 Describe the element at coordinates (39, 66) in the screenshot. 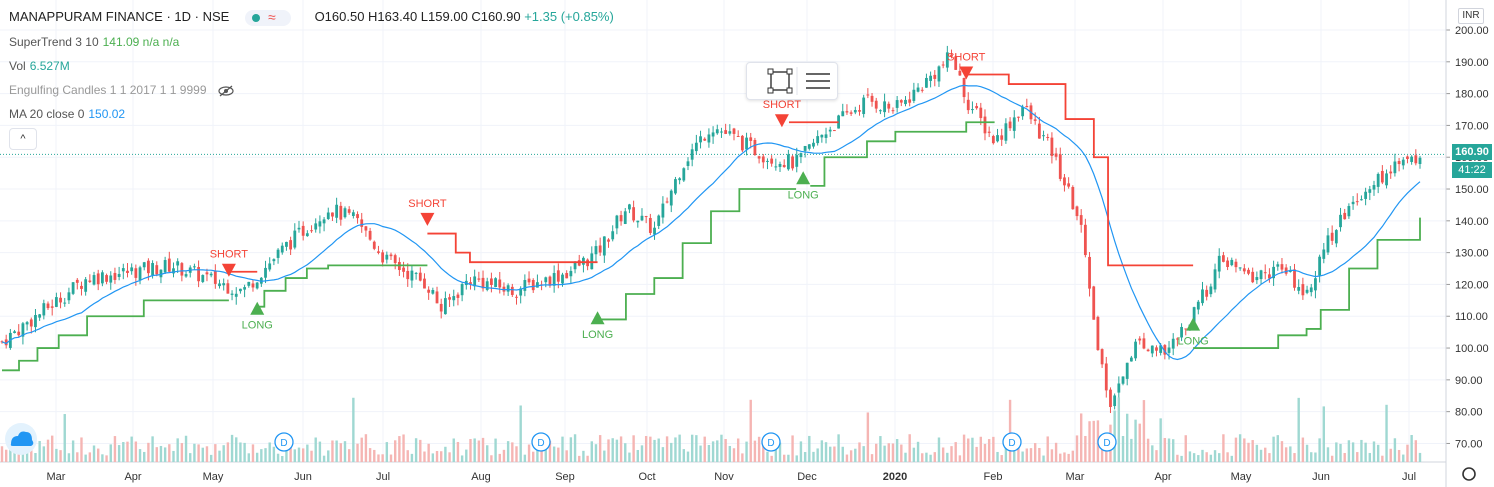

I see `indicator-volume: Vol 6.527M` at that location.